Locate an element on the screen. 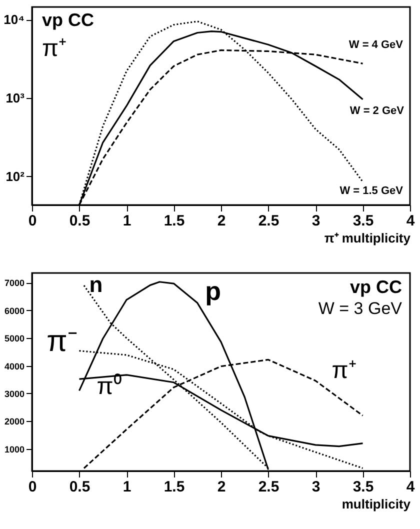 The width and height of the screenshot is (420, 529). annotation: W = 2 GeV is located at coordinates (377, 111).